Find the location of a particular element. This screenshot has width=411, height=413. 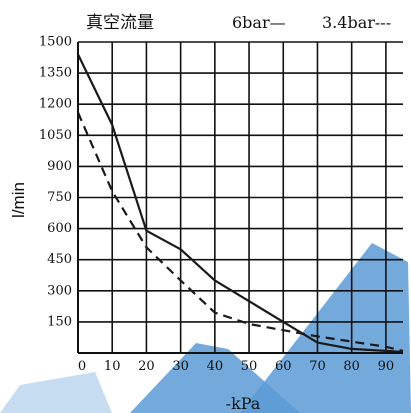

legend-entry-3-4bar: 3.4bar--- is located at coordinates (356, 22).